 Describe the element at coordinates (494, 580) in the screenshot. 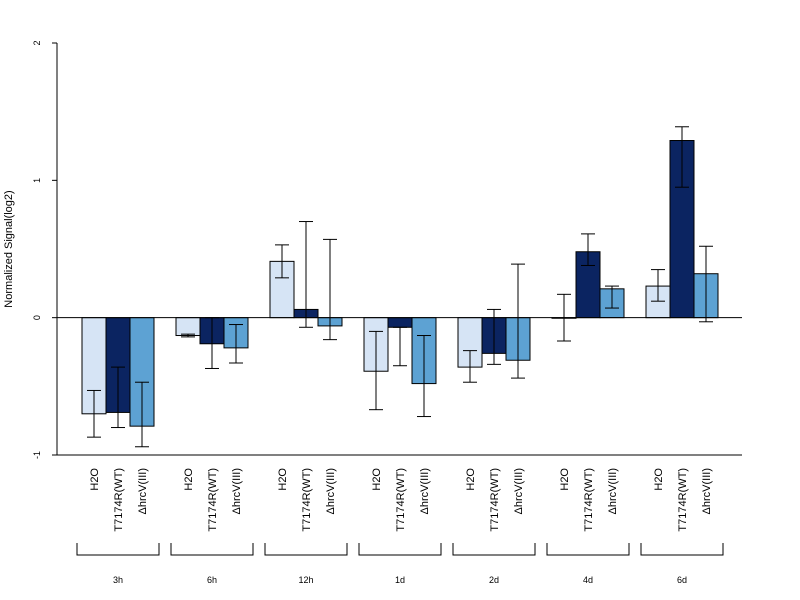

I see `group-label: 2d` at that location.